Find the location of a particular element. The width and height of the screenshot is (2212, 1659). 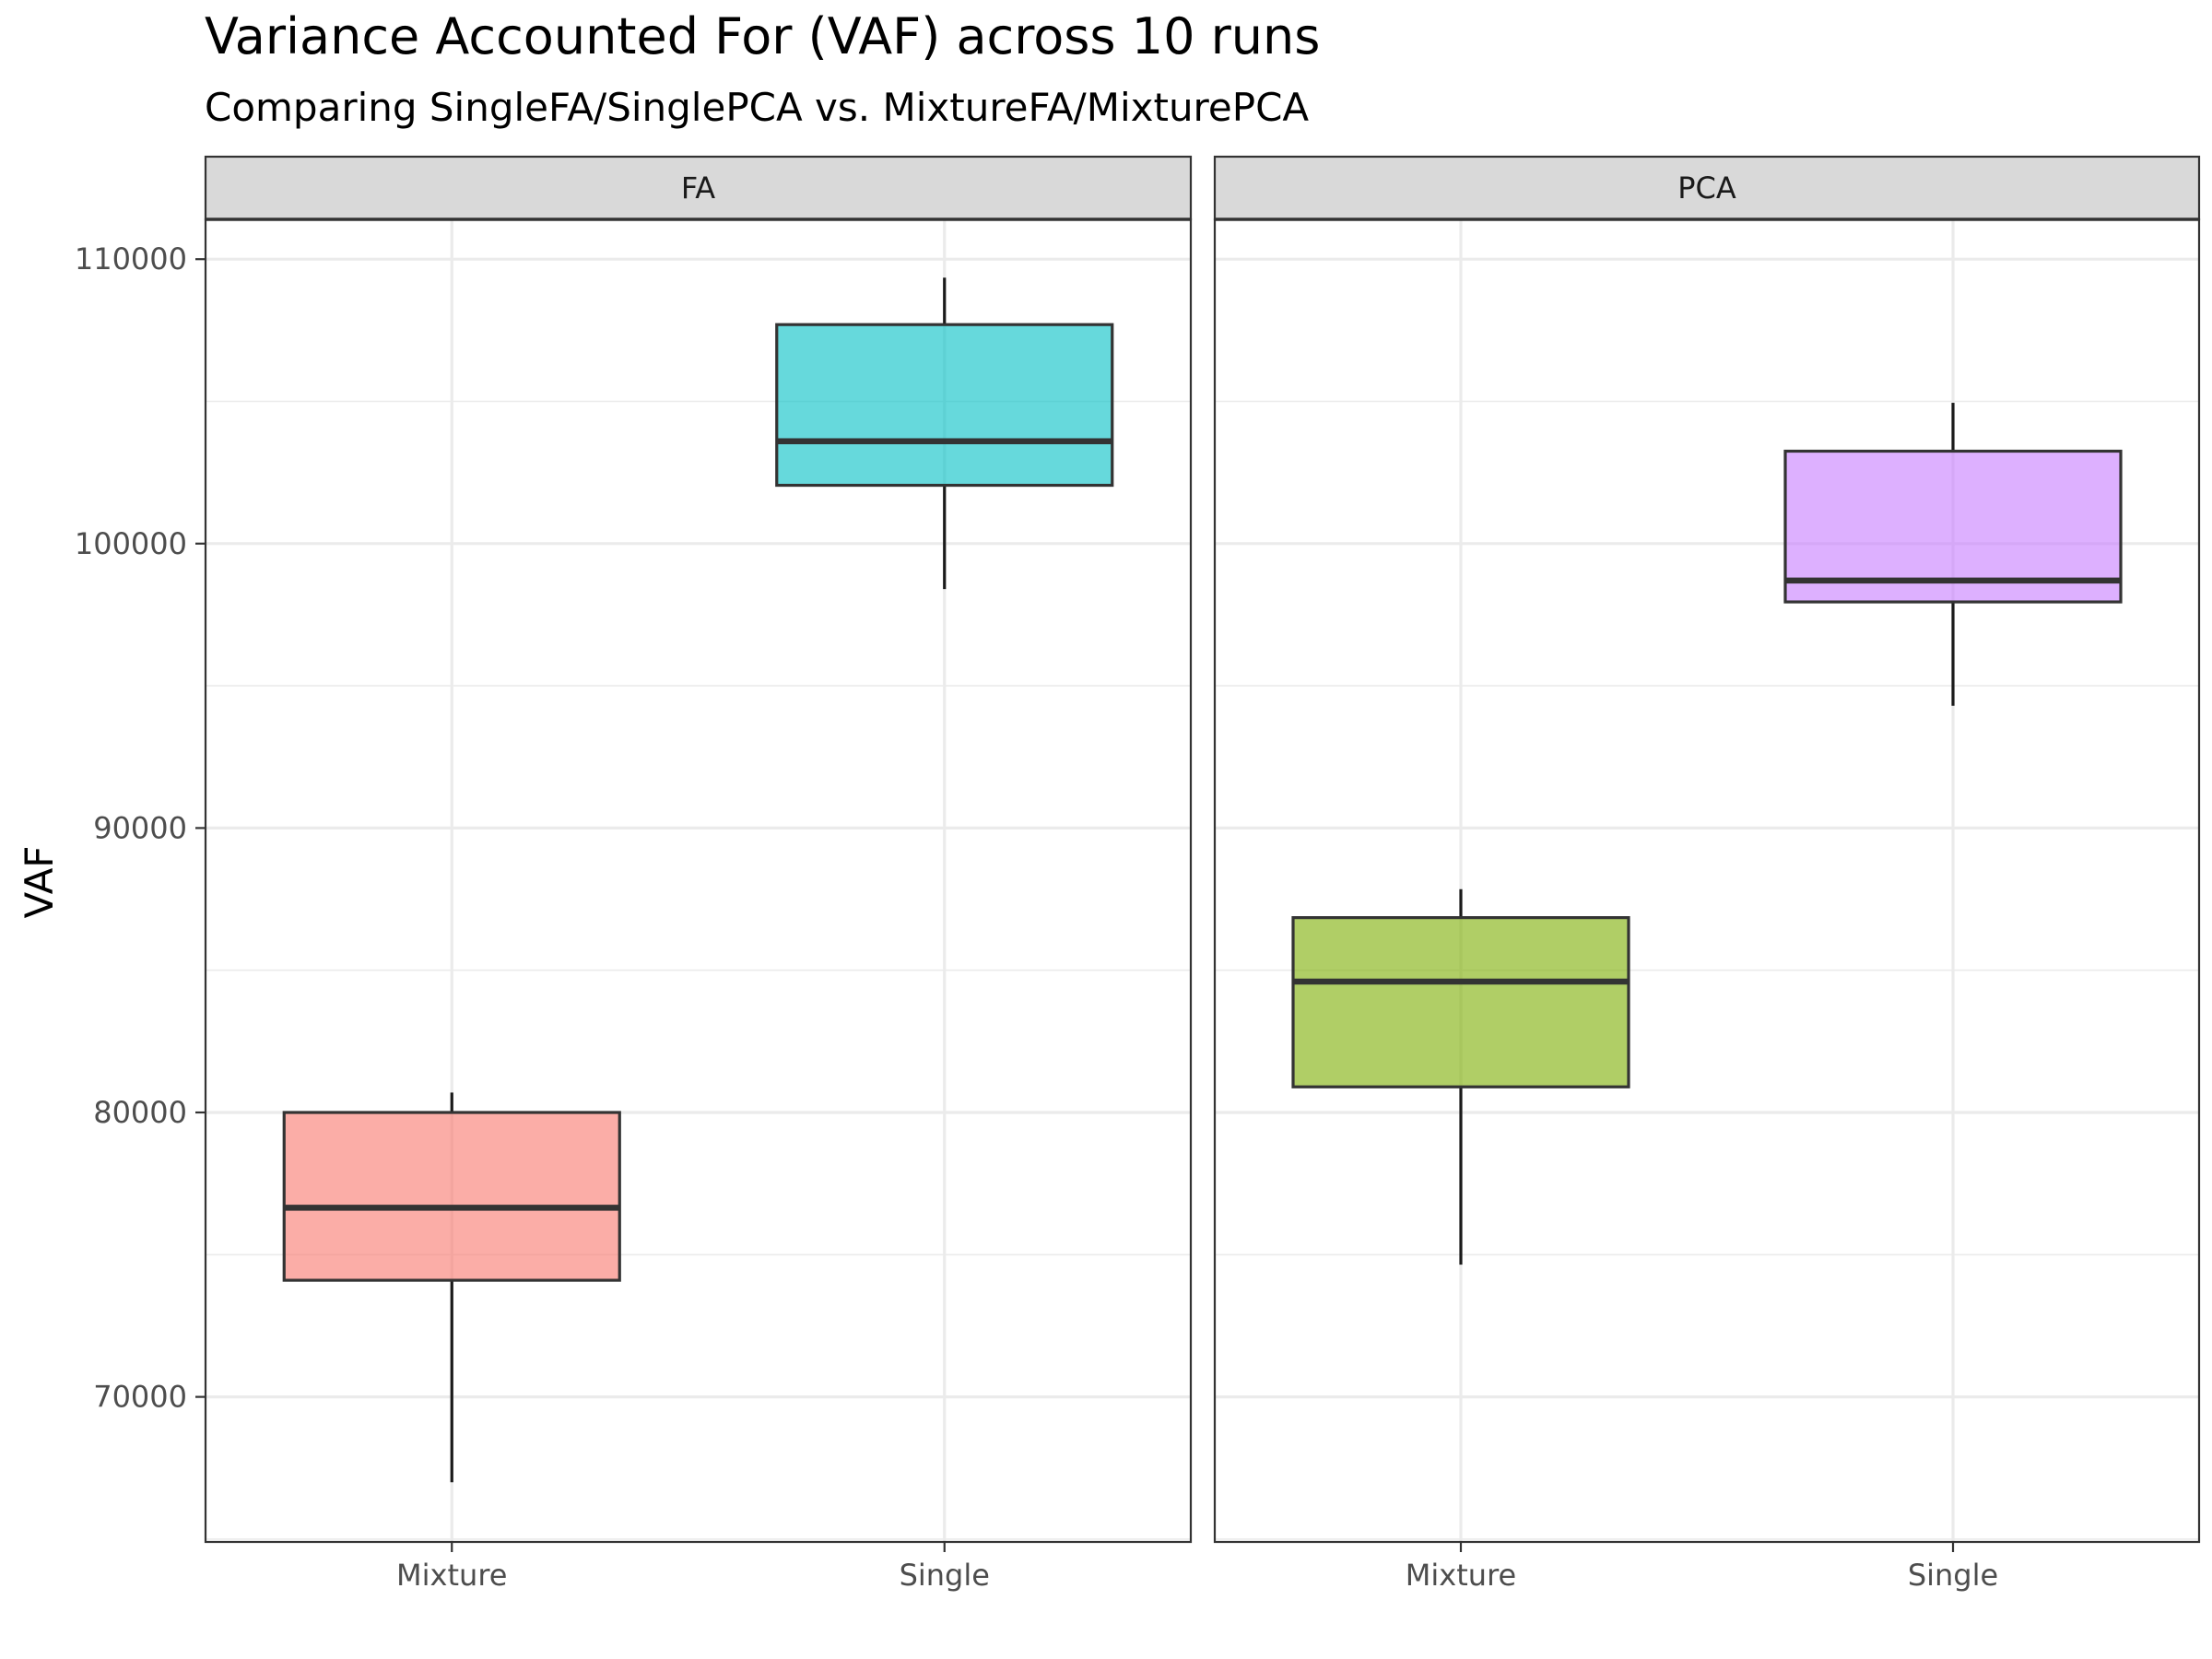

box-fa-single is located at coordinates (944, 433).